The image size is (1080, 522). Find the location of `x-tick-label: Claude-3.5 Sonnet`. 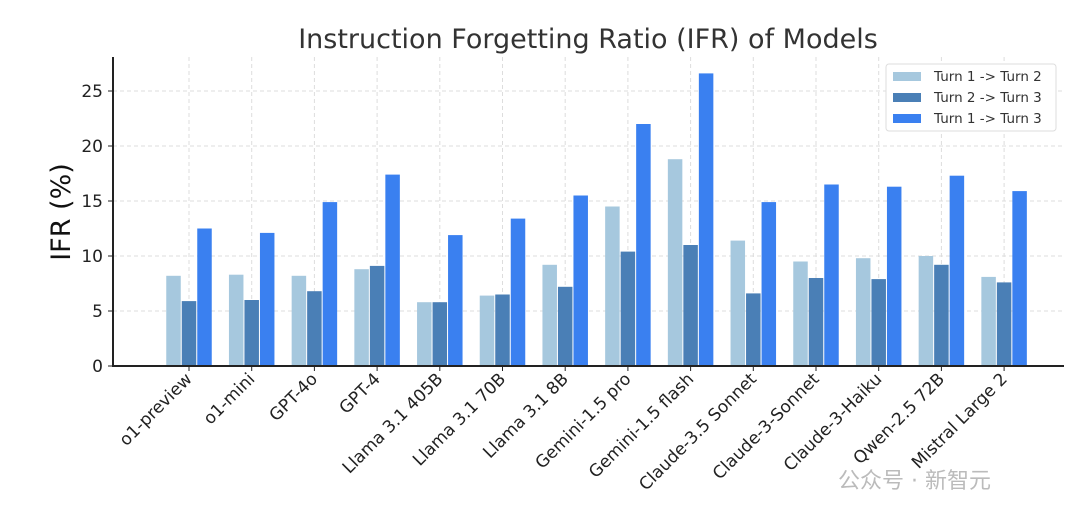

x-tick-label: Claude-3.5 Sonnet is located at coordinates (698, 432).